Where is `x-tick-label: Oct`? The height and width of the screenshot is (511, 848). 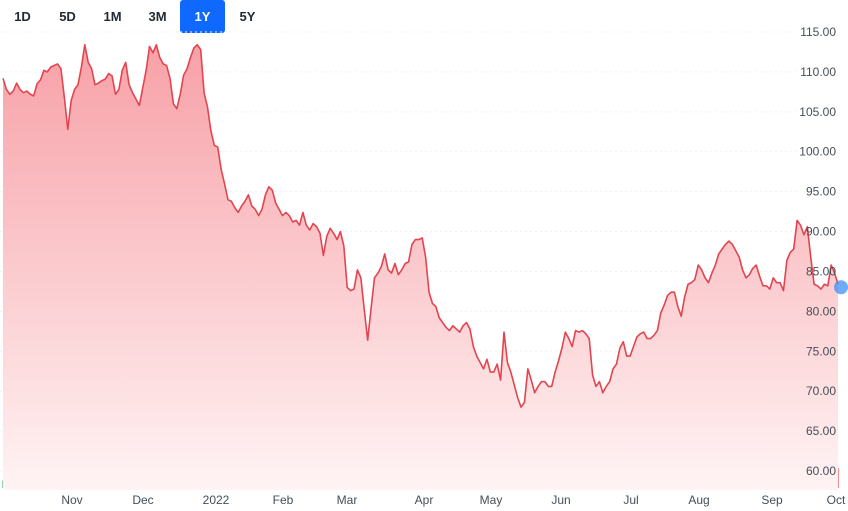 x-tick-label: Oct is located at coordinates (836, 500).